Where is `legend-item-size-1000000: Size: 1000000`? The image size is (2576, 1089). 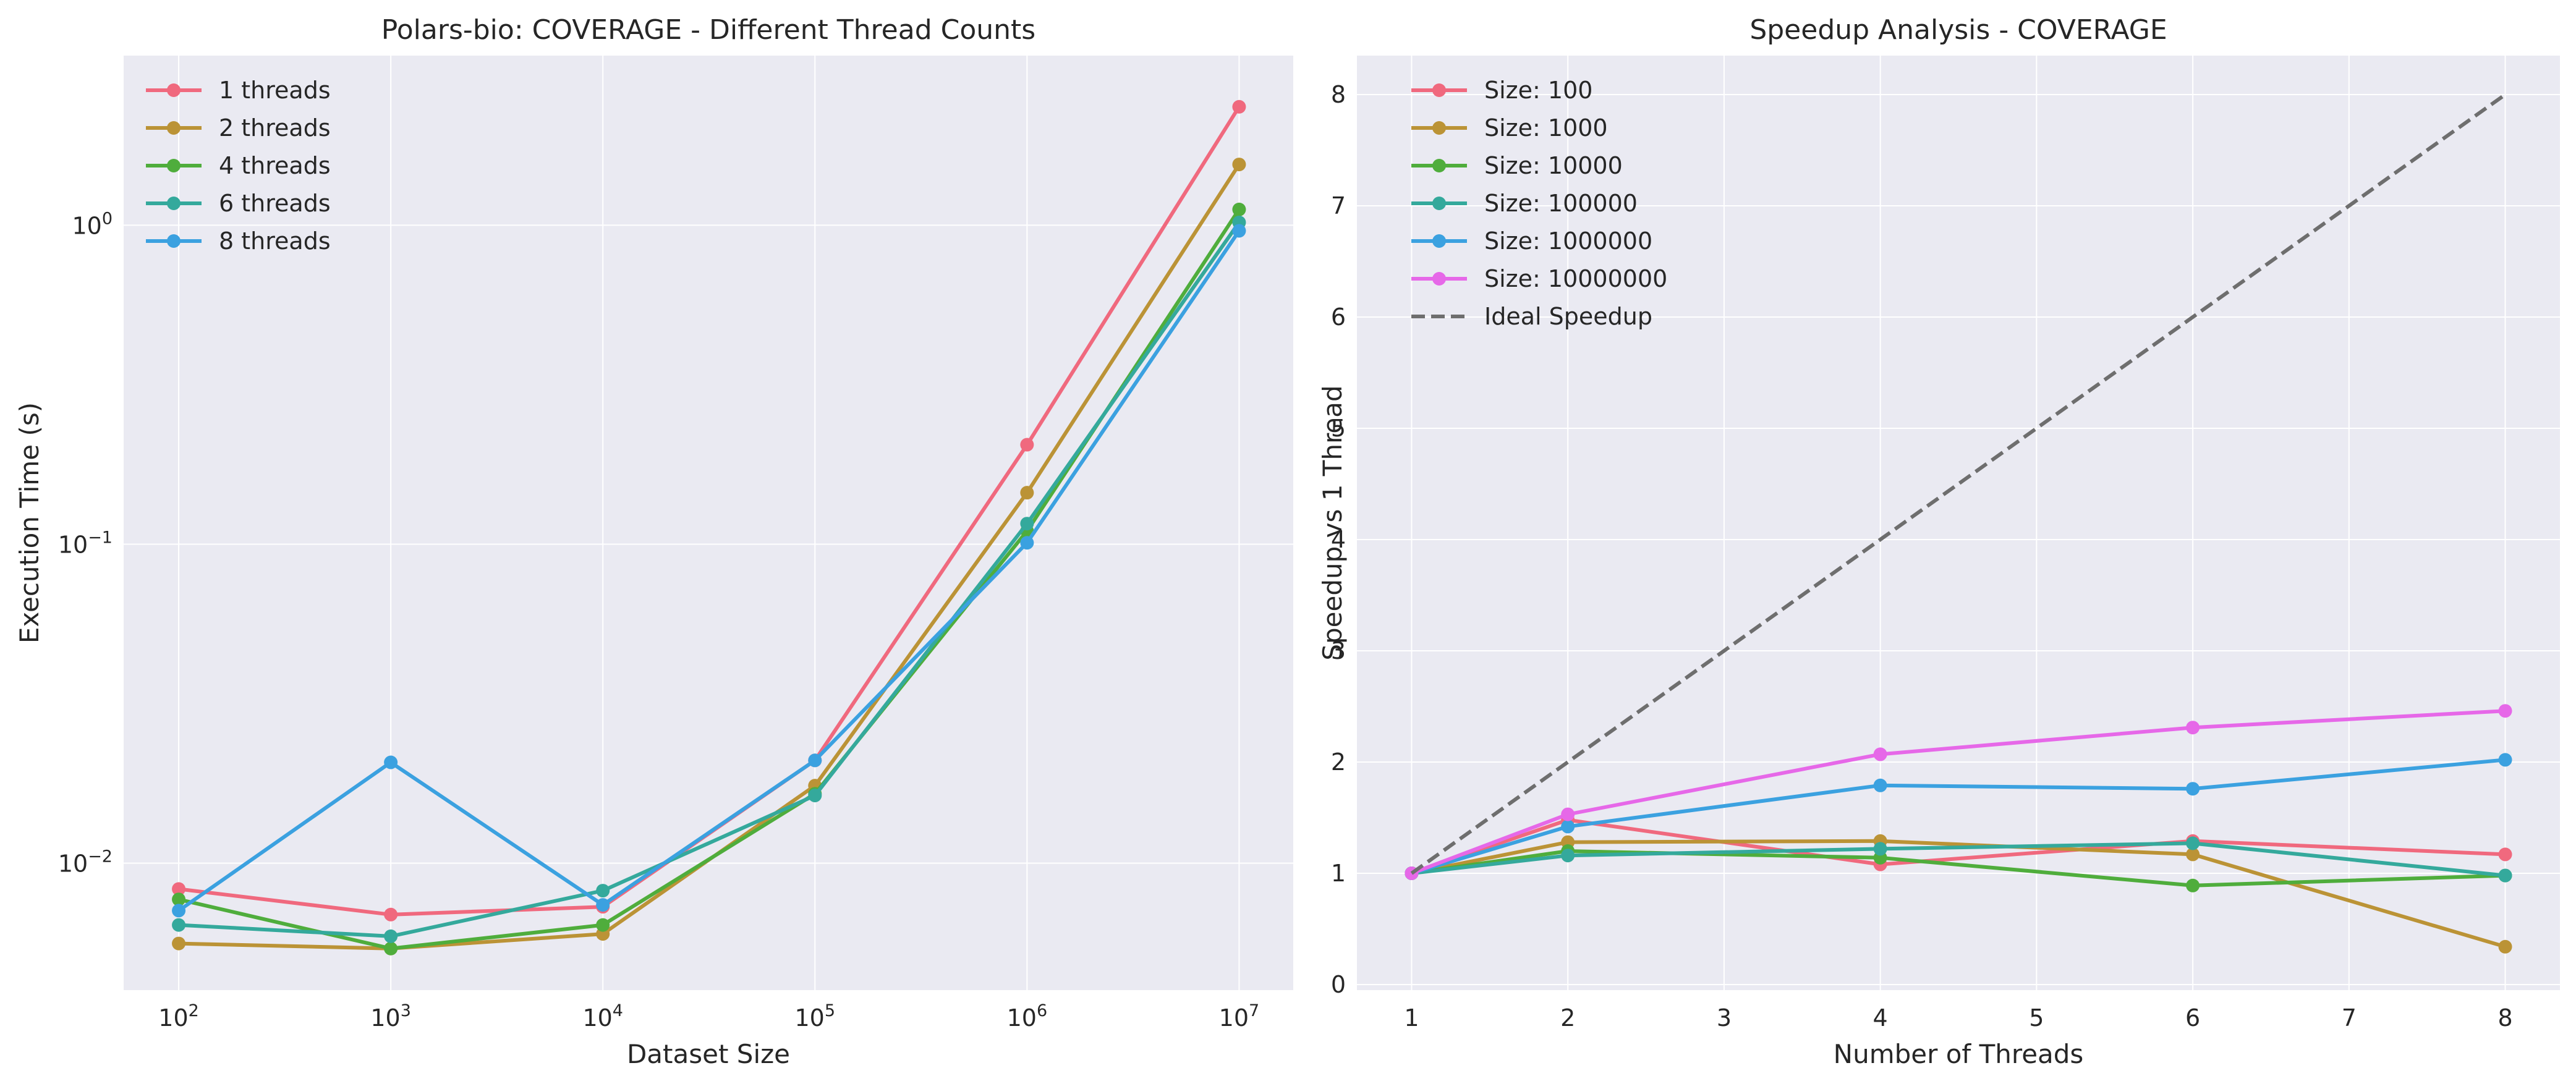 legend-item-size-1000000: Size: 1000000 is located at coordinates (1531, 241).